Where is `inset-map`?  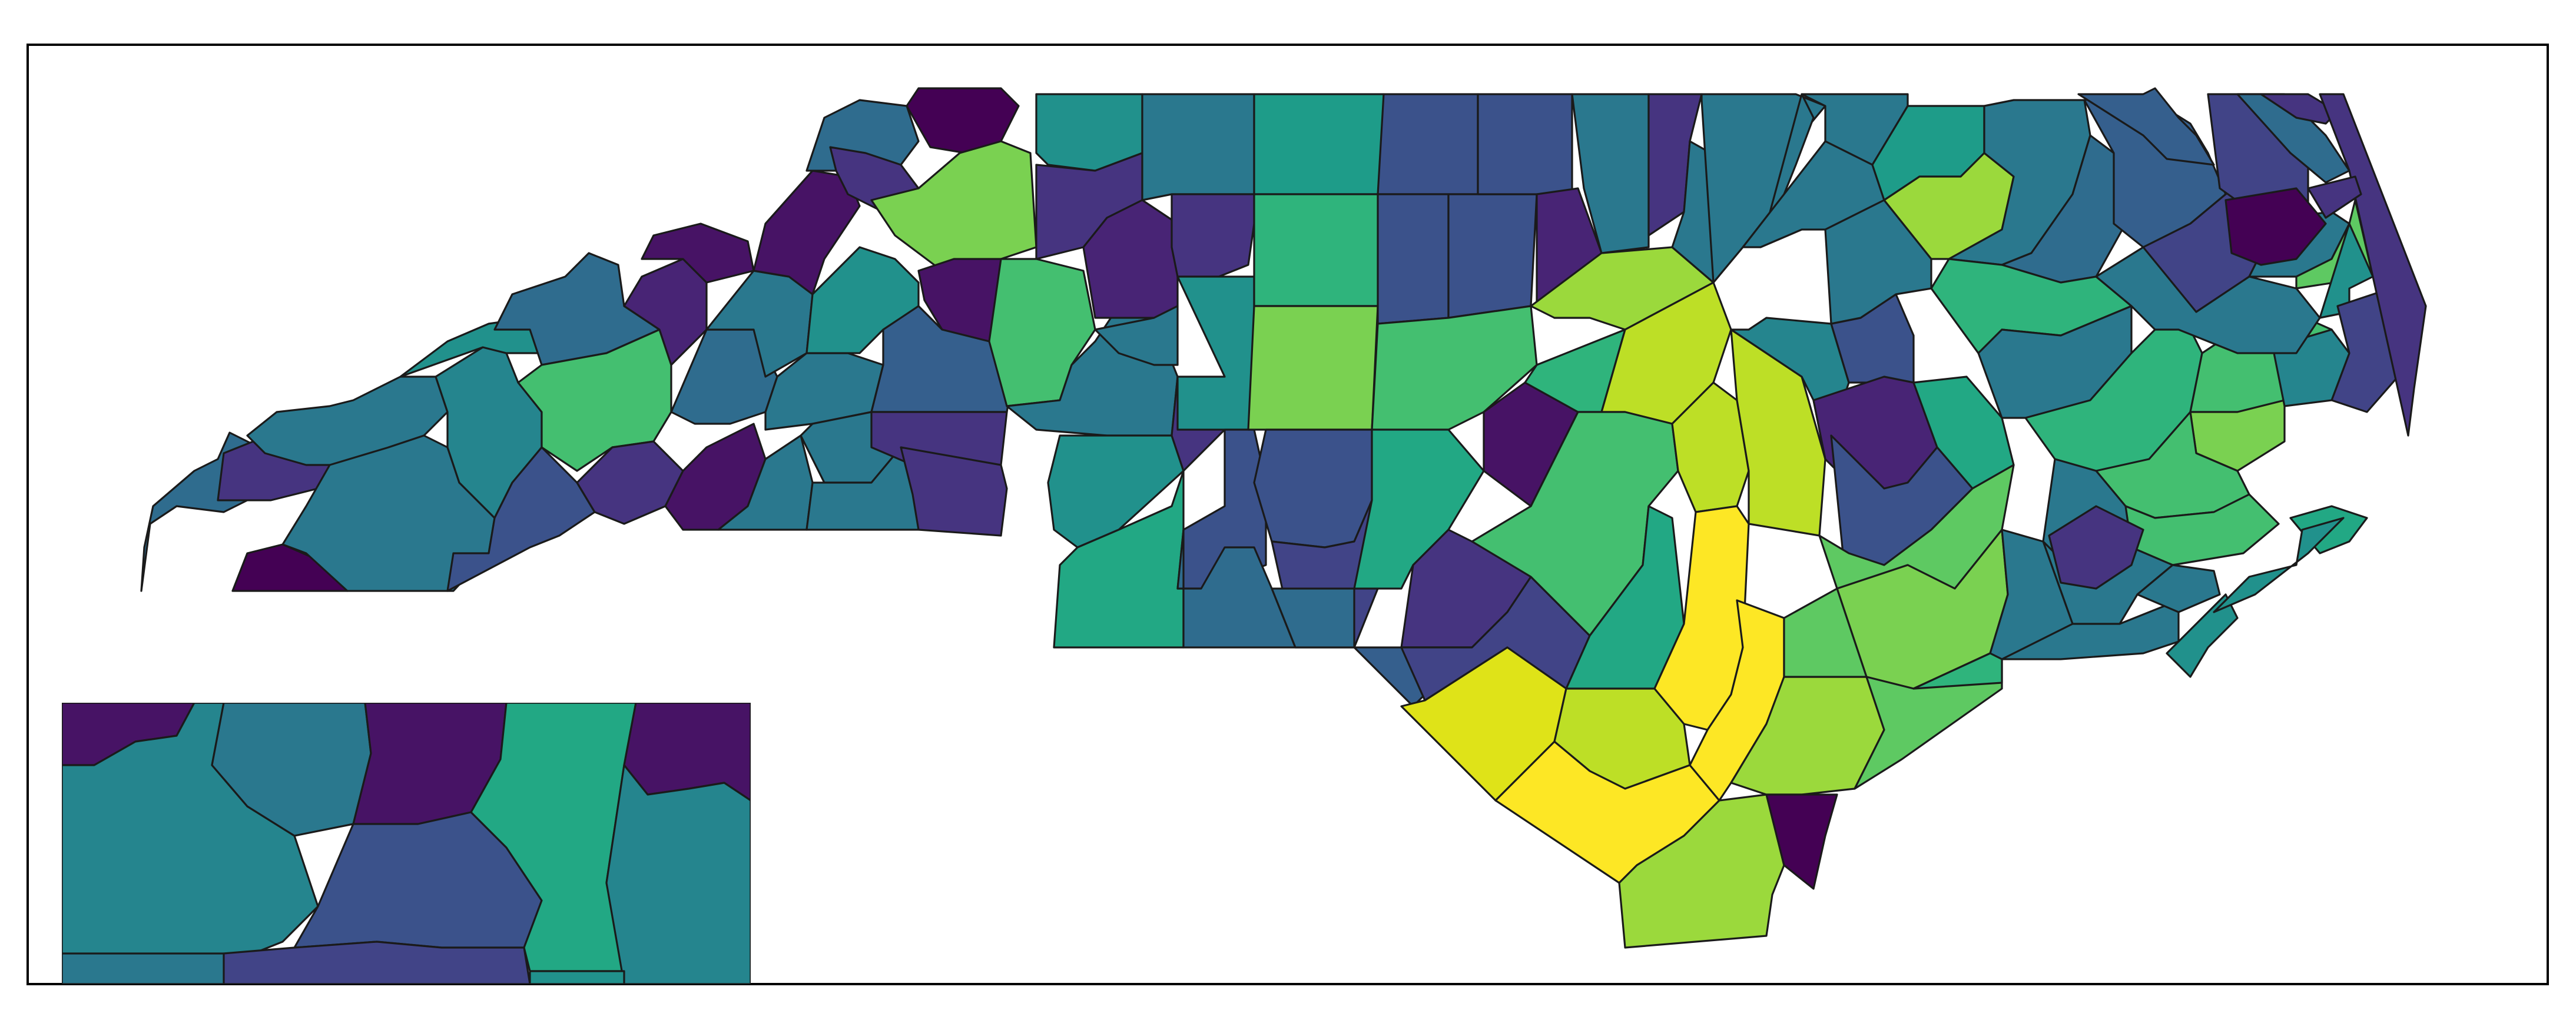
inset-map is located at coordinates (406, 843).